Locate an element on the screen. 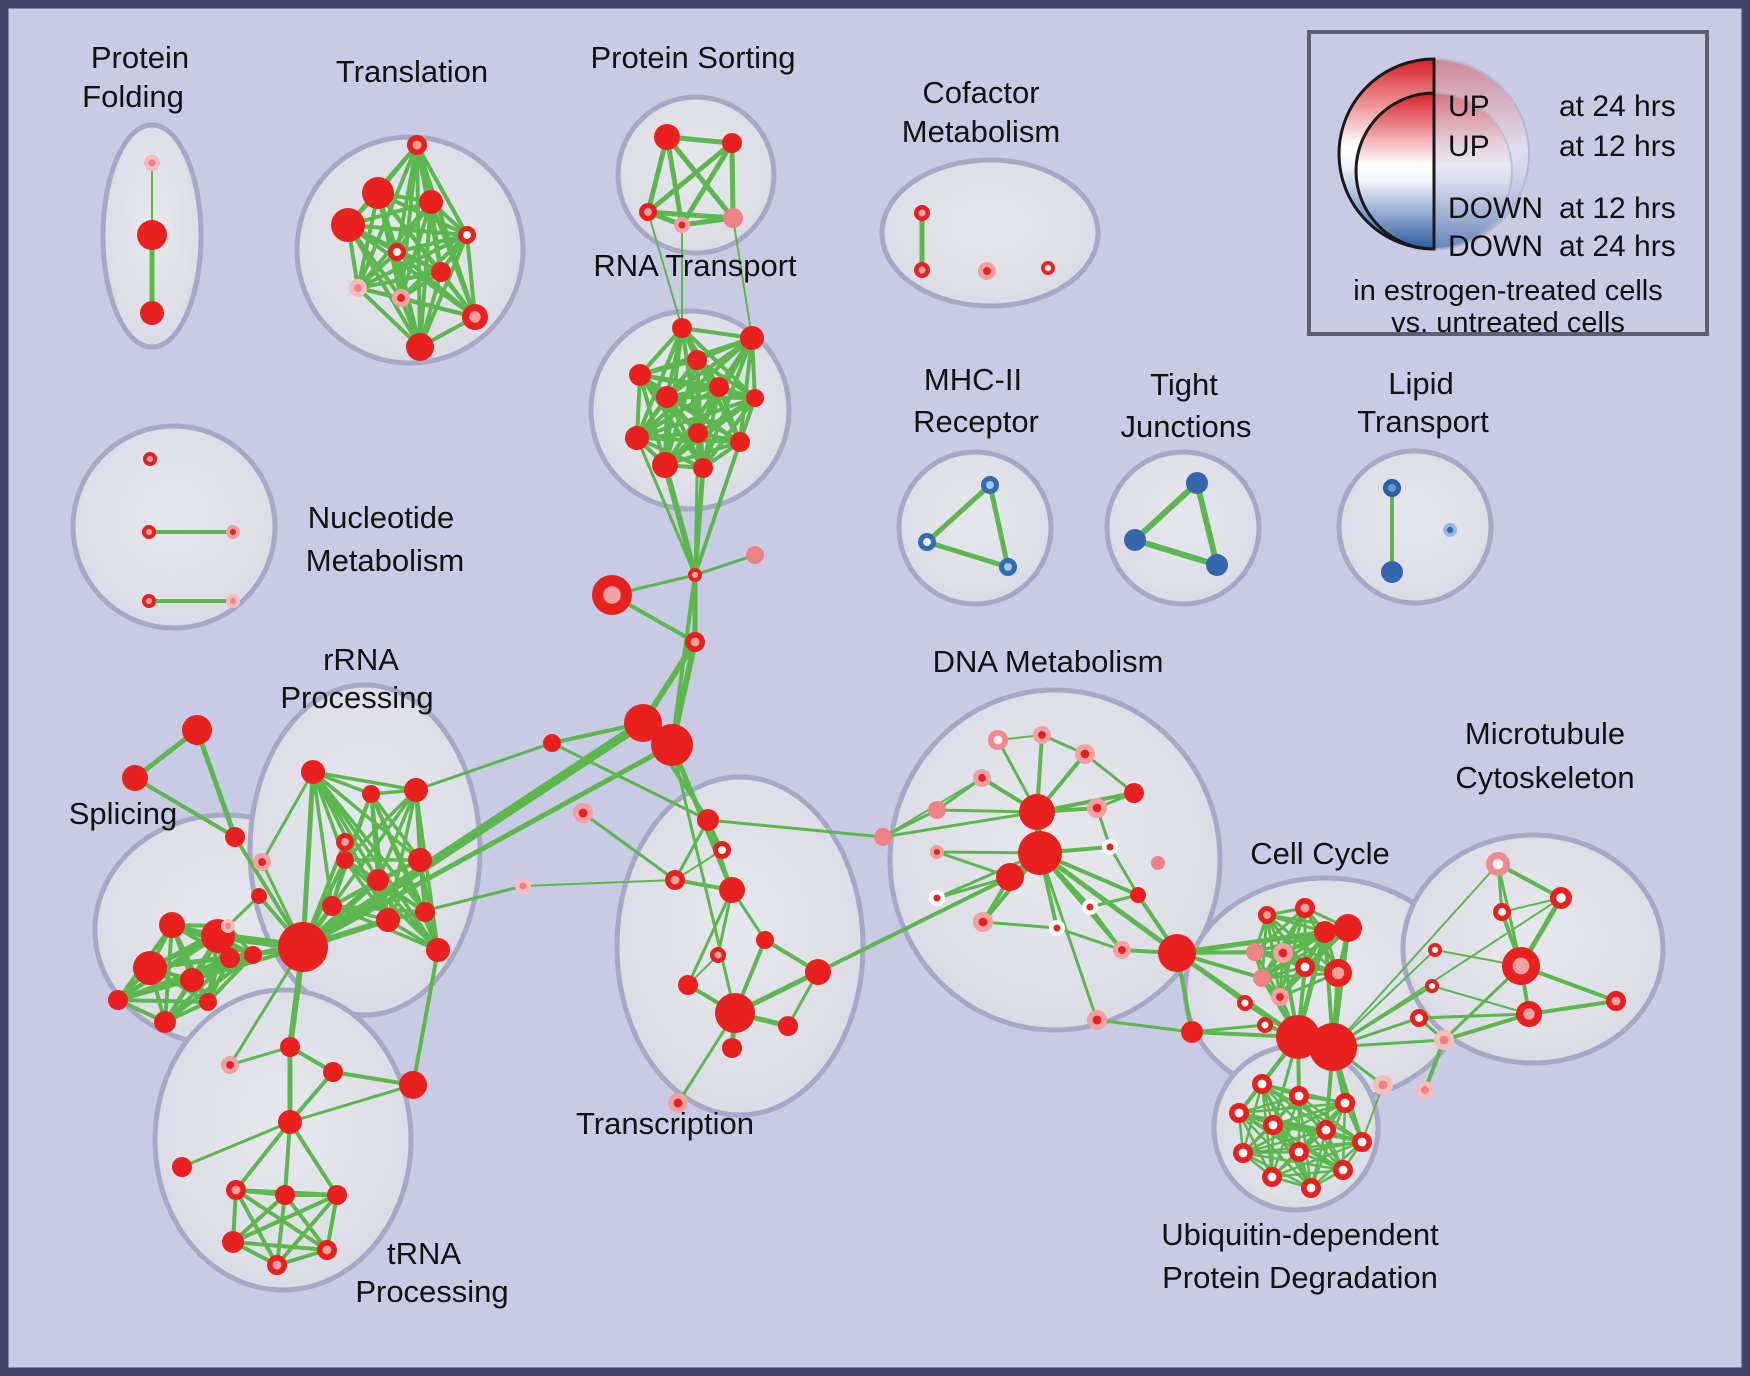 Image resolution: width=1750 pixels, height=1376 pixels. cluster-label-tight-junctions: Tight is located at coordinates (1184, 384).